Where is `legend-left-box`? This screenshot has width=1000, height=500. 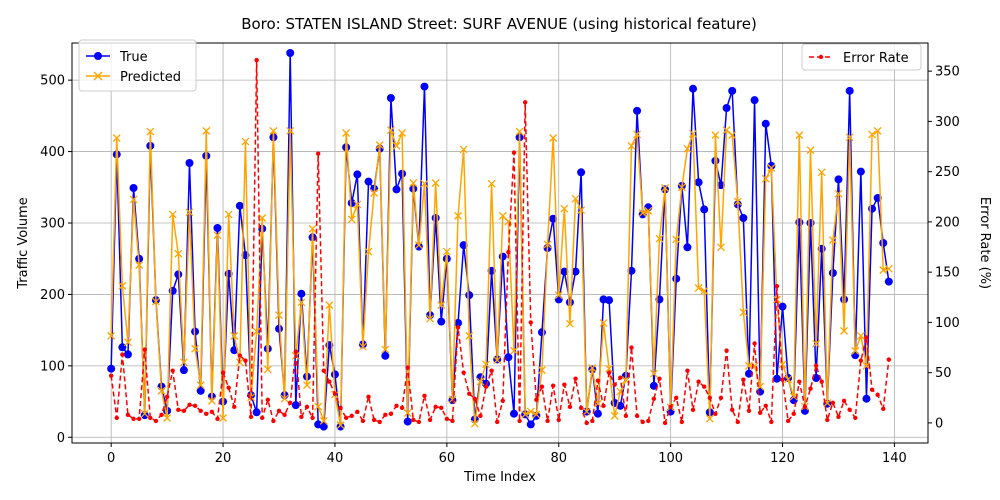
legend-left-box is located at coordinates (137, 65).